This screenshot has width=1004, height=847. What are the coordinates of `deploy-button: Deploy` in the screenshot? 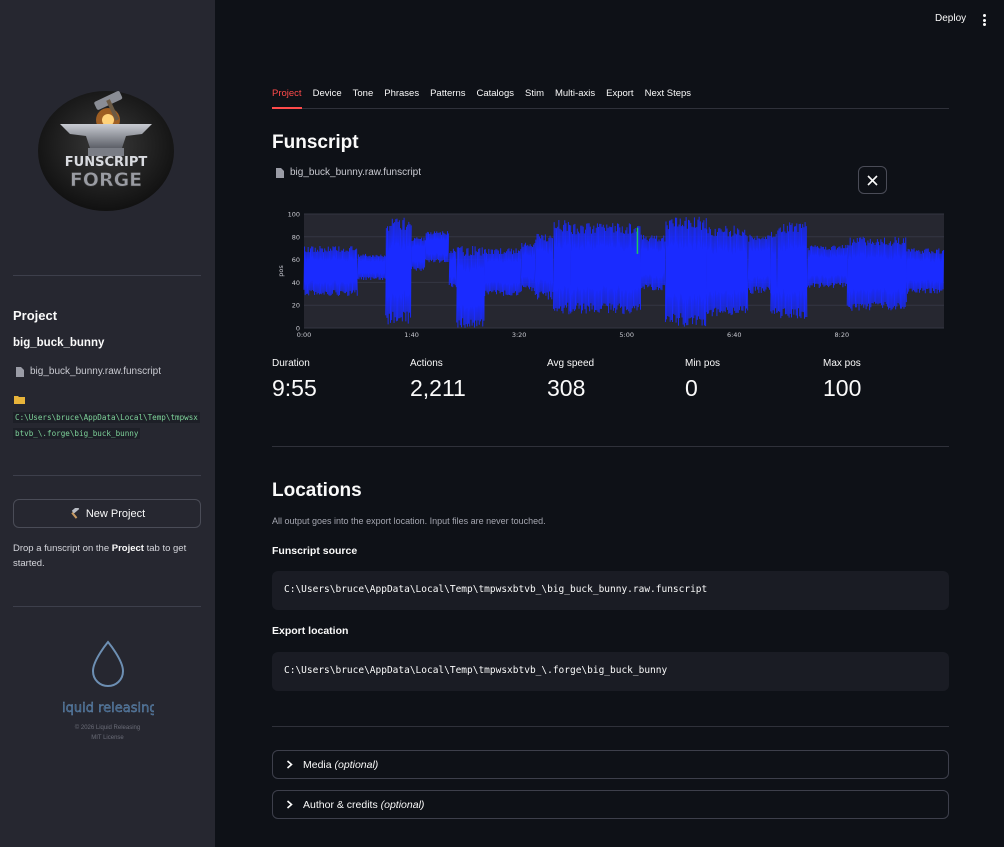 It's located at (951, 18).